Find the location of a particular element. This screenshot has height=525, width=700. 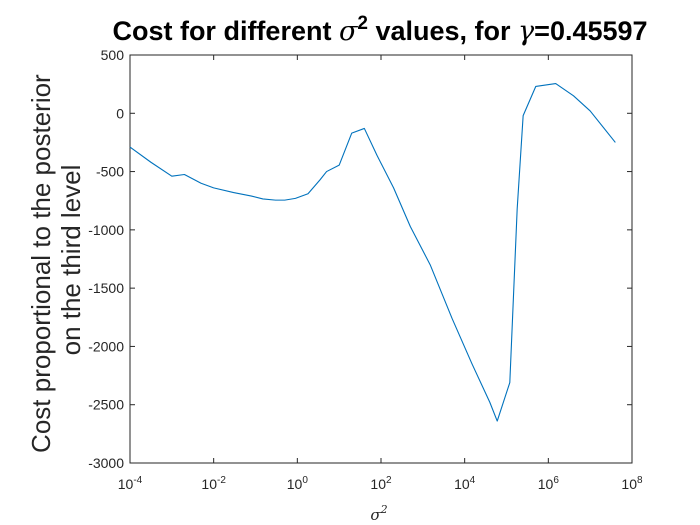

y-tick-label: -3000 is located at coordinates (106, 463).